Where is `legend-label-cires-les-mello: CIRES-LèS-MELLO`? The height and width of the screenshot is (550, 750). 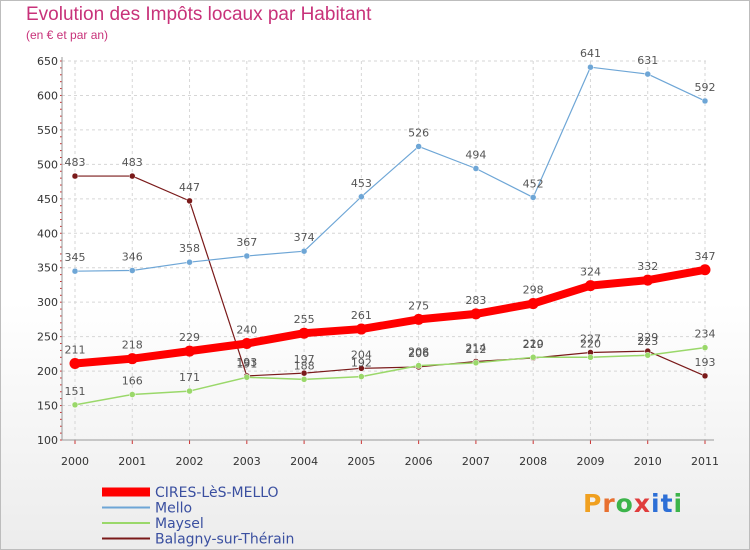 legend-label-cires-les-mello: CIRES-LèS-MELLO is located at coordinates (217, 493).